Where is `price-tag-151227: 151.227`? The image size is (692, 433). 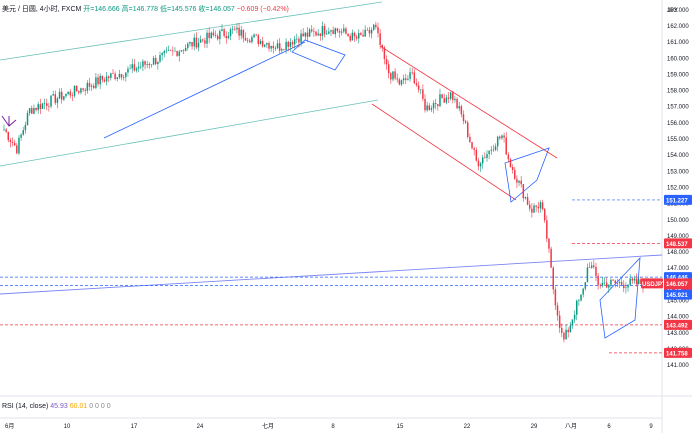
price-tag-151227: 151.227 is located at coordinates (677, 201).